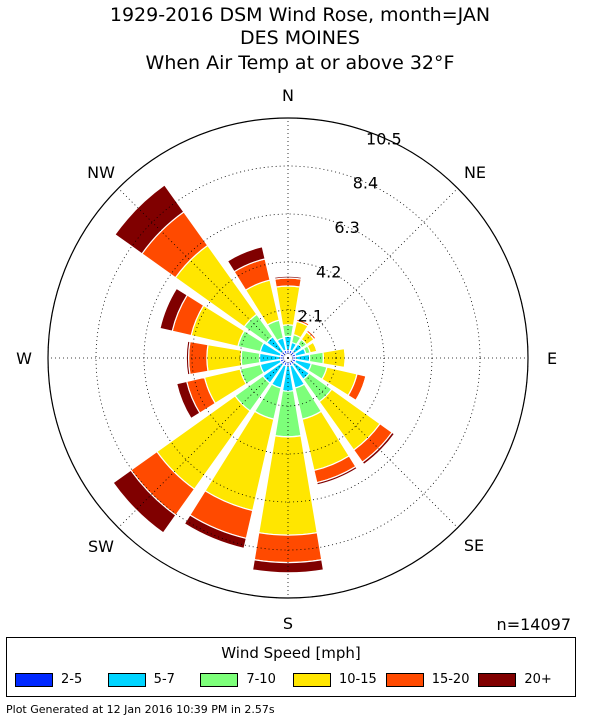  I want to click on legend-label: 20+, so click(538, 679).